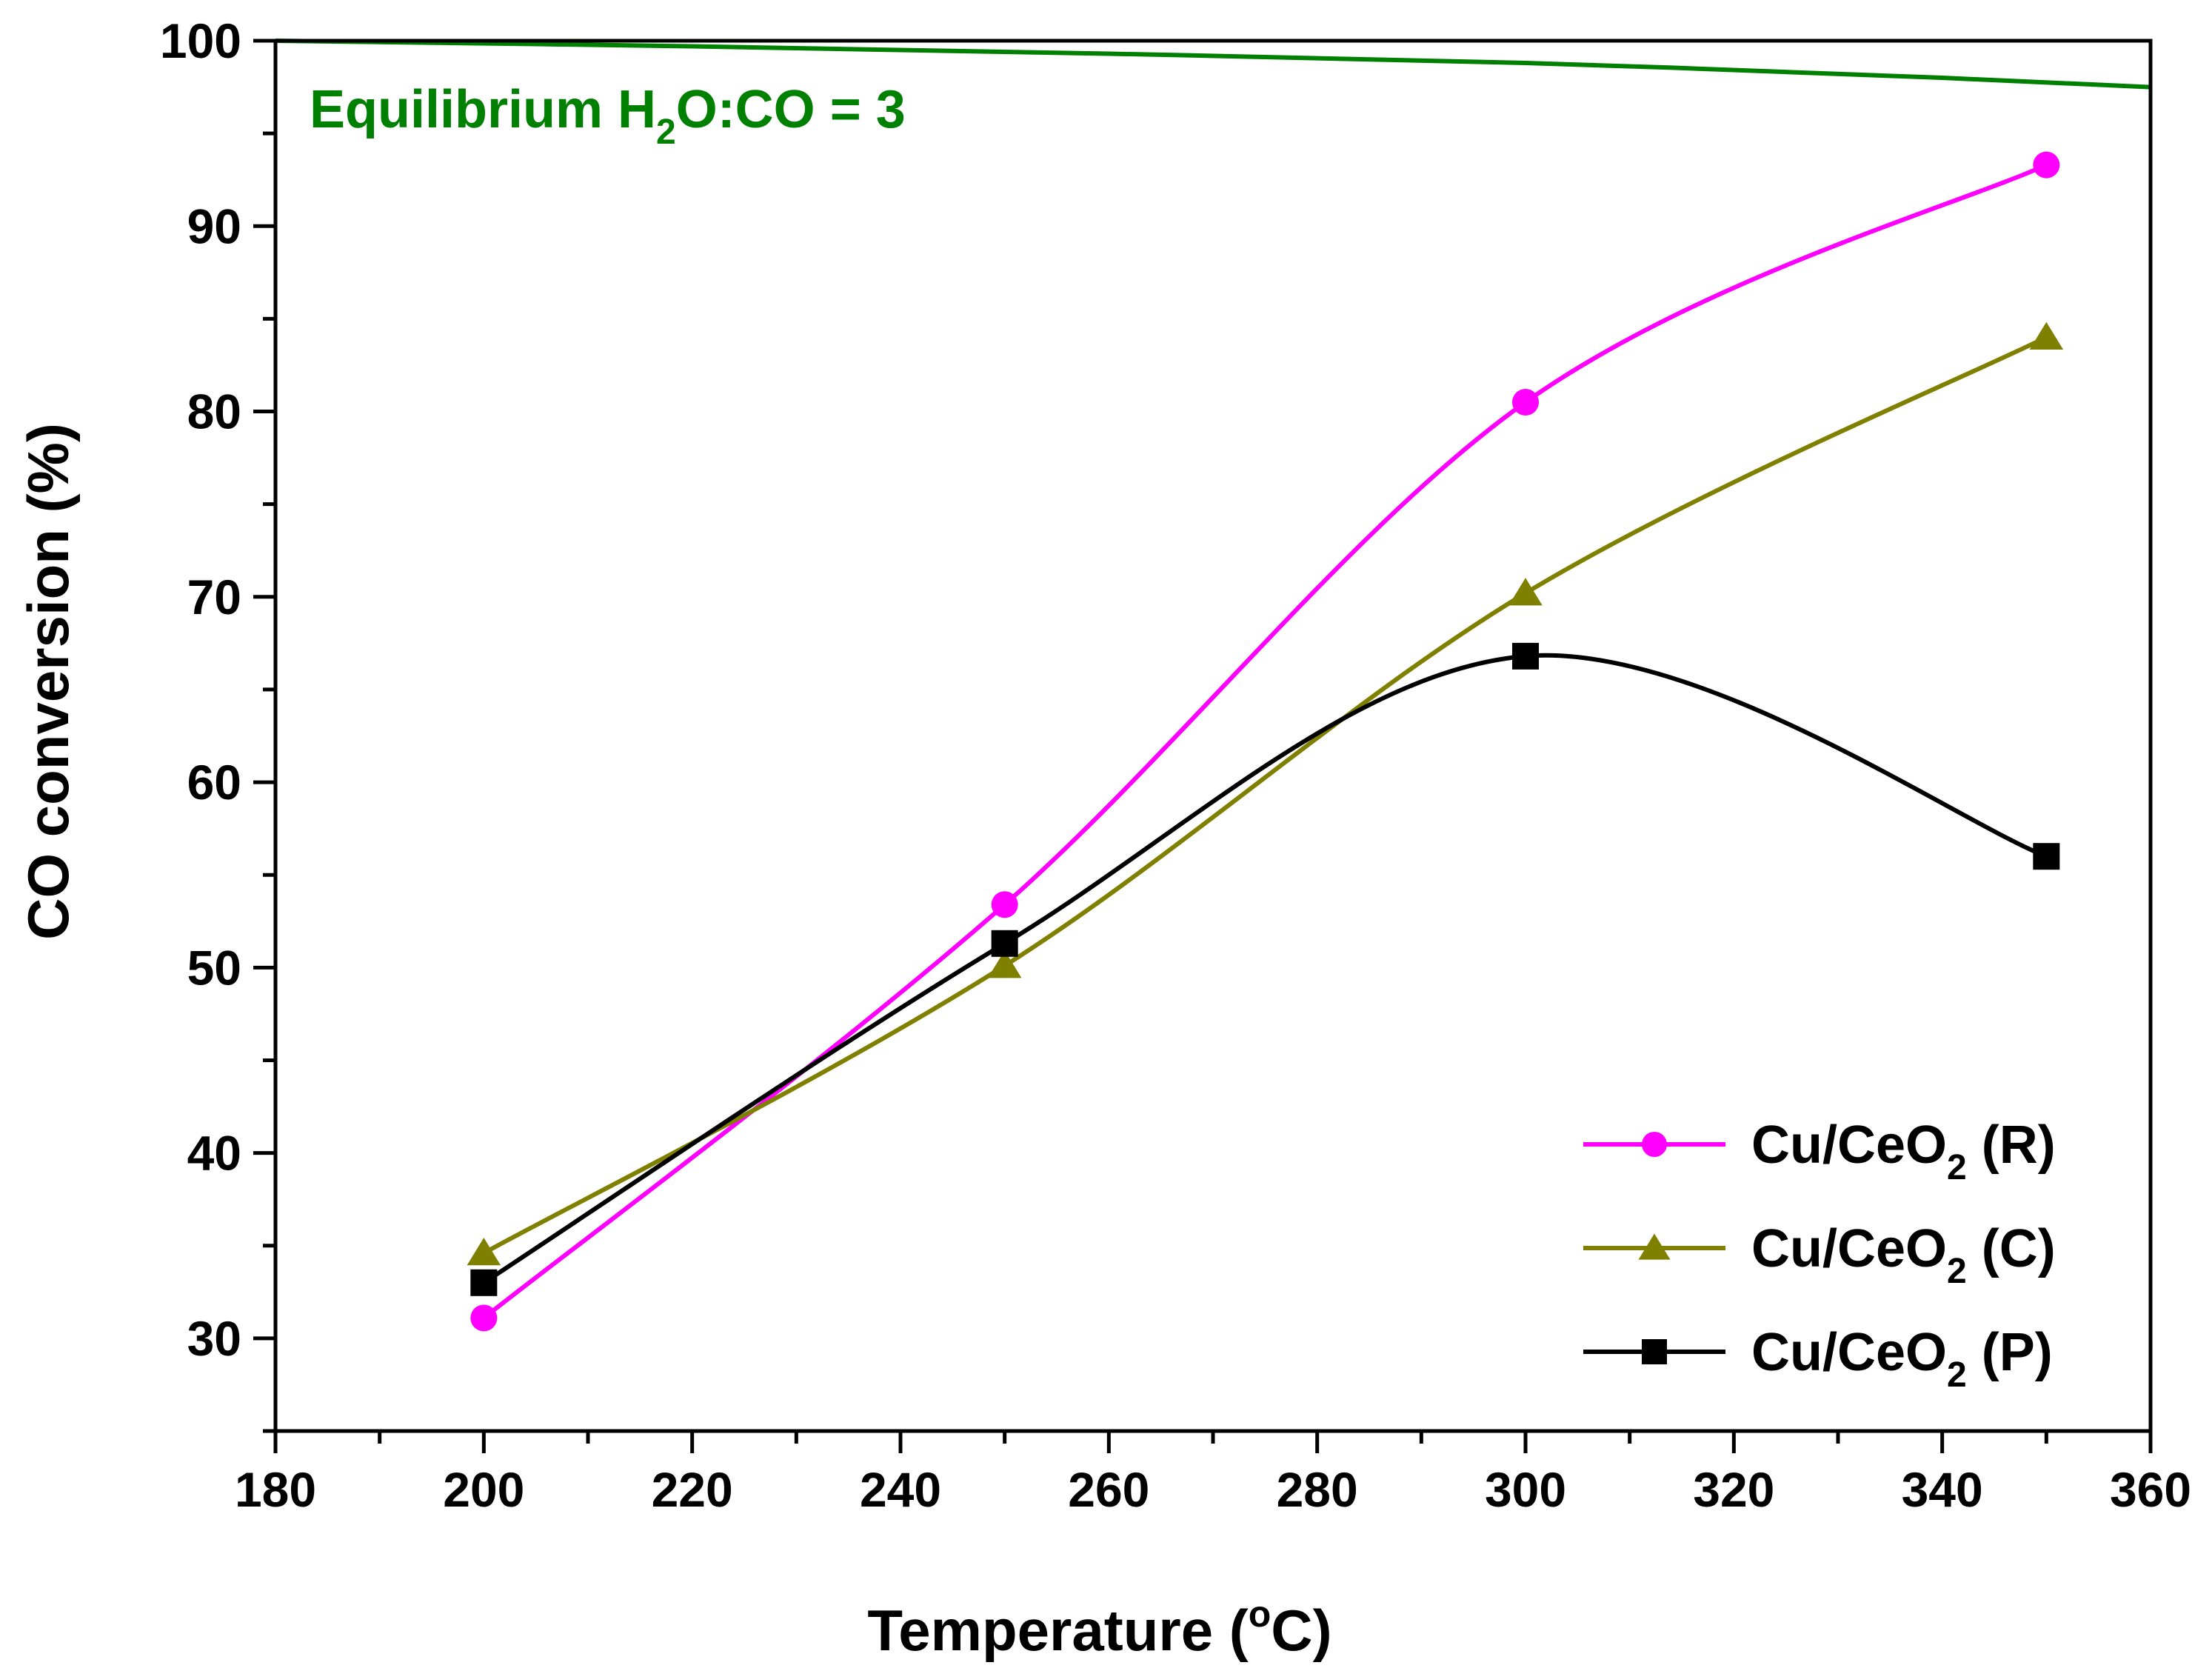  Describe the element at coordinates (214, 783) in the screenshot. I see `y-tick-label: 60` at that location.